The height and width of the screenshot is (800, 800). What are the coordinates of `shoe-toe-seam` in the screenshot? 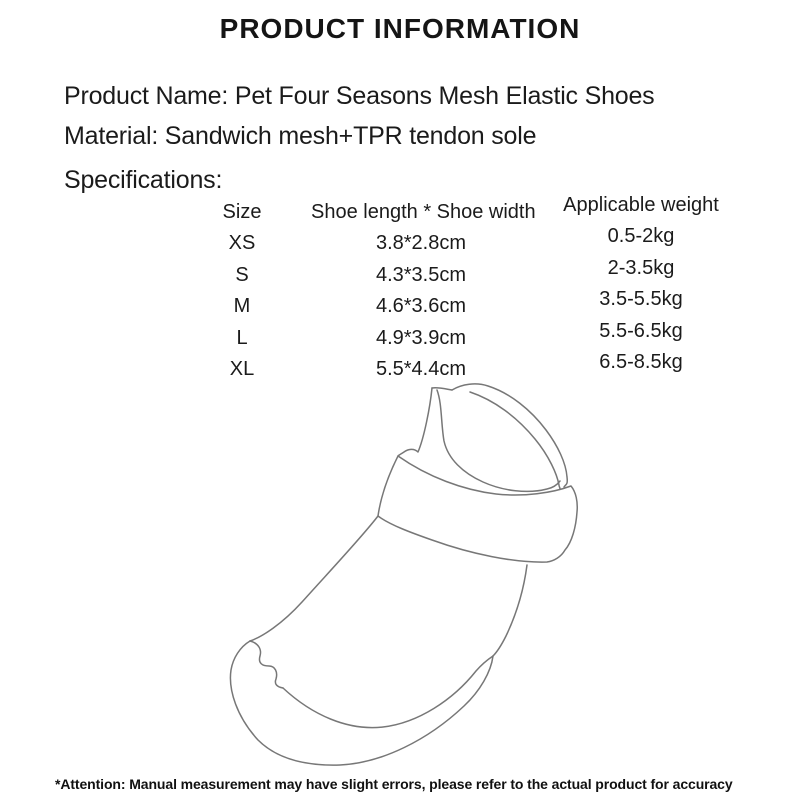 It's located at (266, 664).